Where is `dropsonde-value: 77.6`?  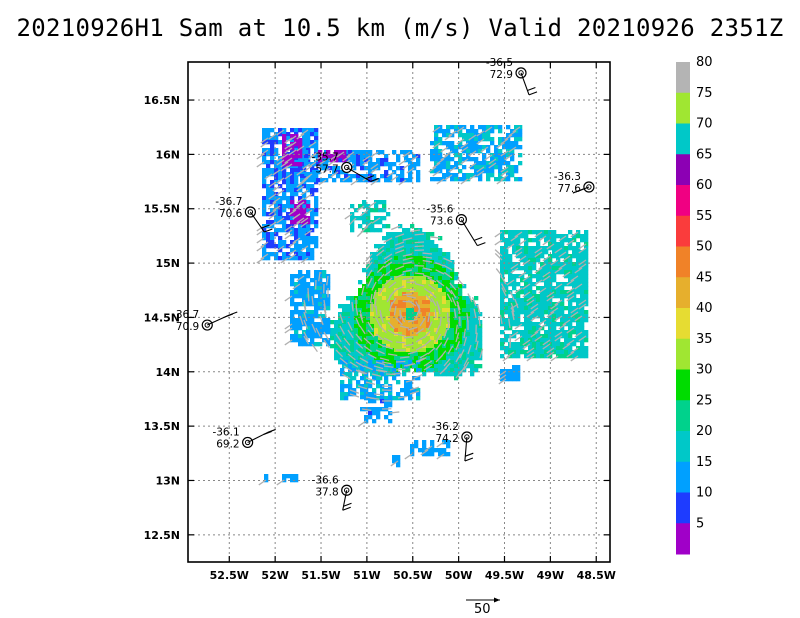 dropsonde-value: 77.6 is located at coordinates (570, 189).